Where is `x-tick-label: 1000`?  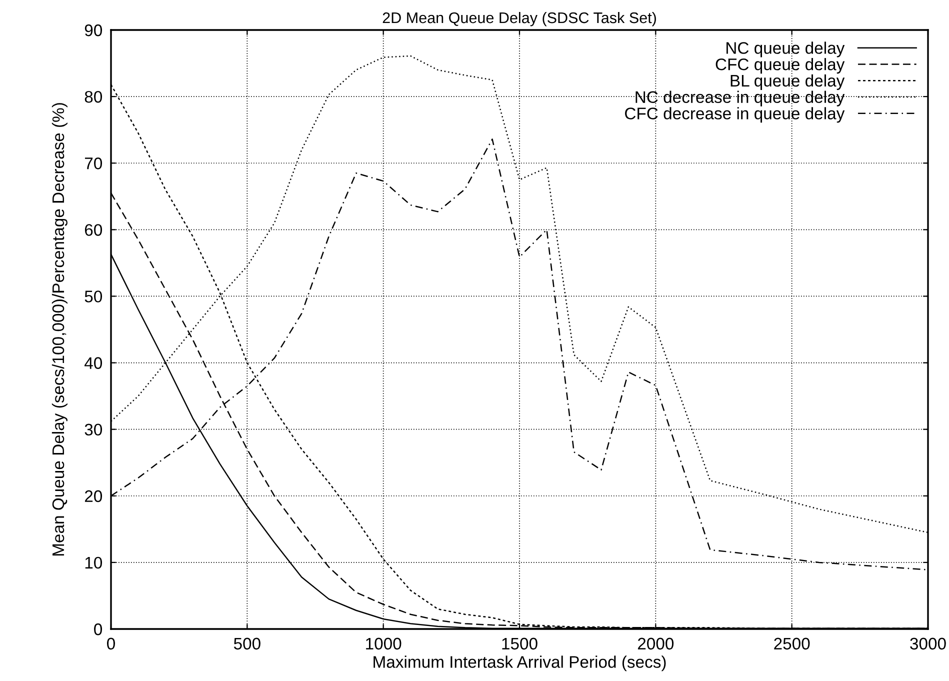 x-tick-label: 1000 is located at coordinates (384, 644).